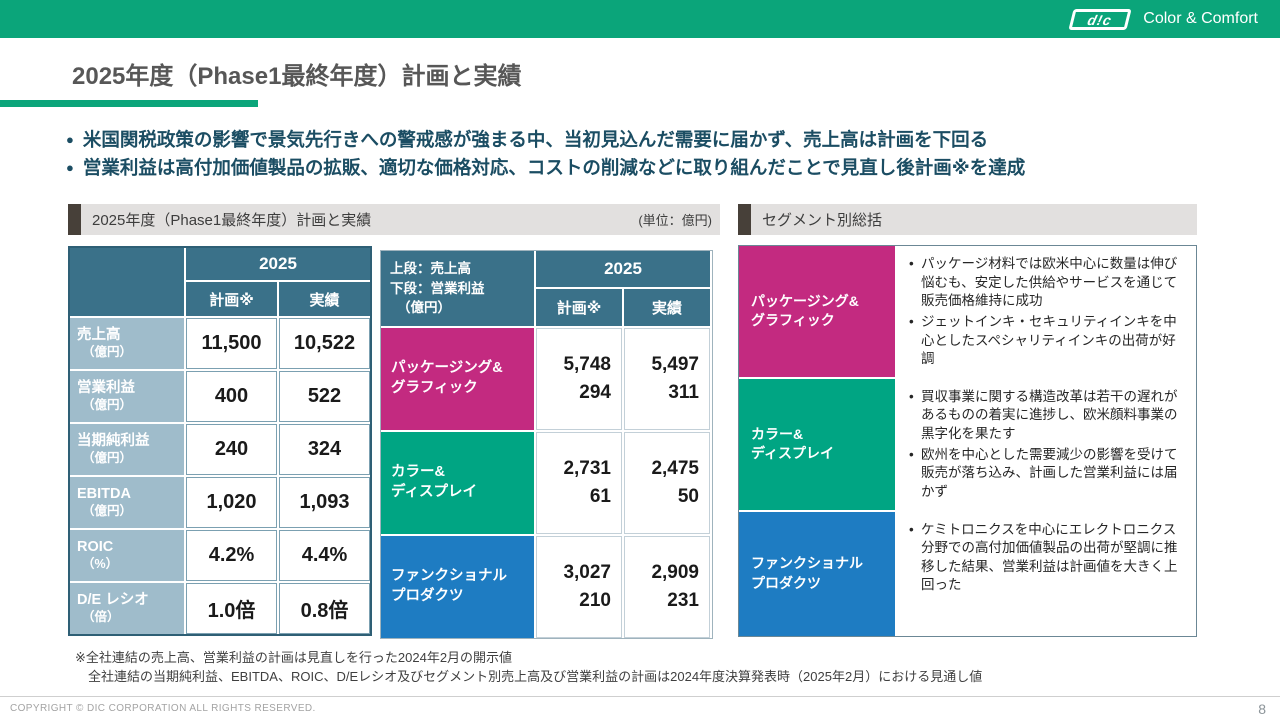 The image size is (1280, 720). Describe the element at coordinates (129, 103) in the screenshot. I see `title-underline` at that location.